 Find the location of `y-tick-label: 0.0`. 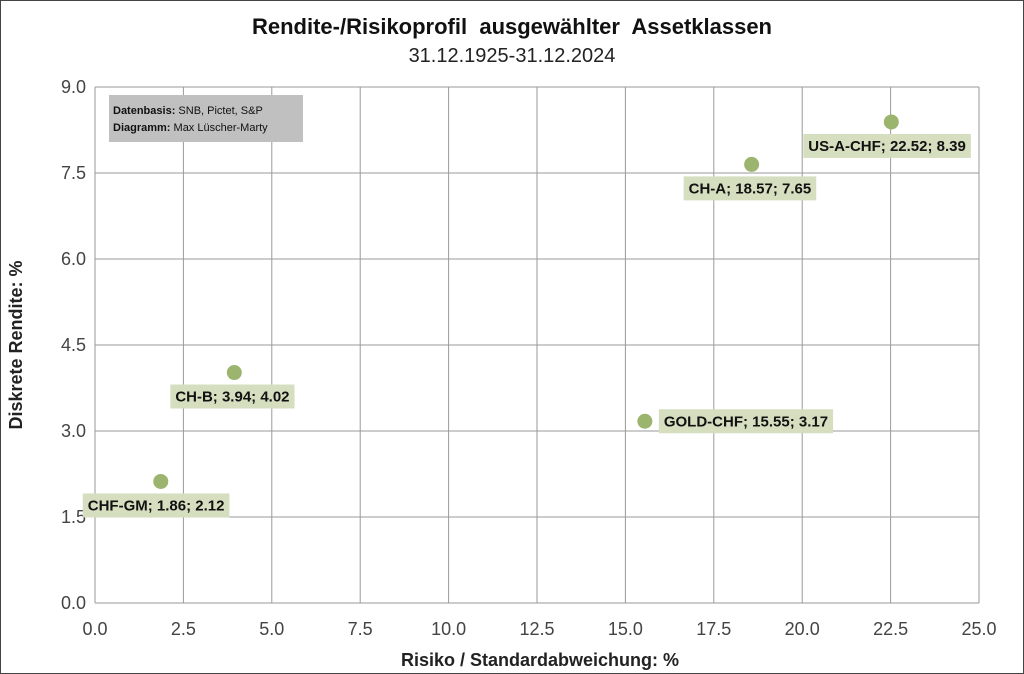

y-tick-label: 0.0 is located at coordinates (73, 603).